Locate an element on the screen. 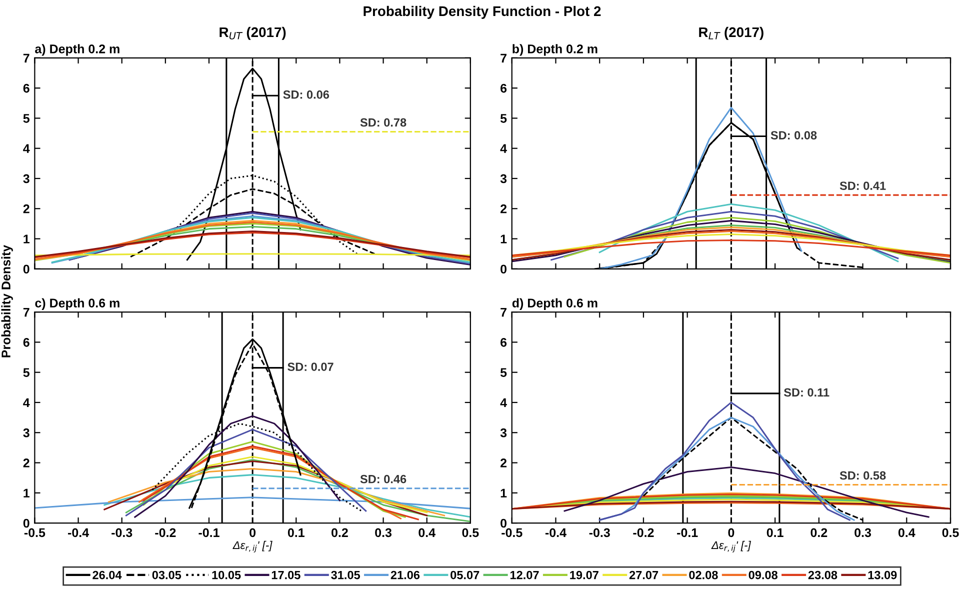 The image size is (964, 591). legend-label: 03.05 is located at coordinates (167, 575).